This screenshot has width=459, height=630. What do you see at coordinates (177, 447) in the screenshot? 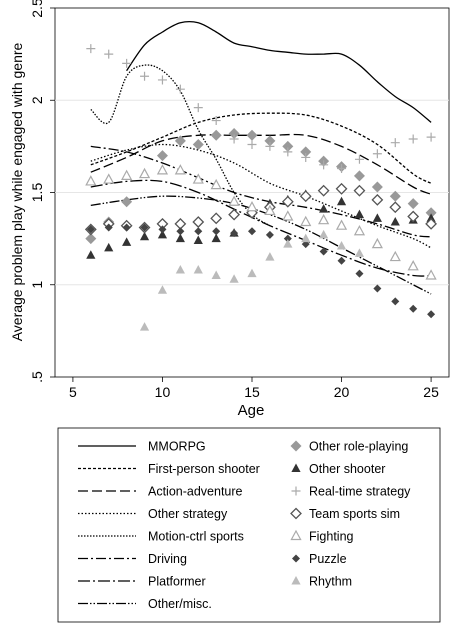
I see `legend-label-mmorpg: MMORPG` at bounding box center [177, 447].